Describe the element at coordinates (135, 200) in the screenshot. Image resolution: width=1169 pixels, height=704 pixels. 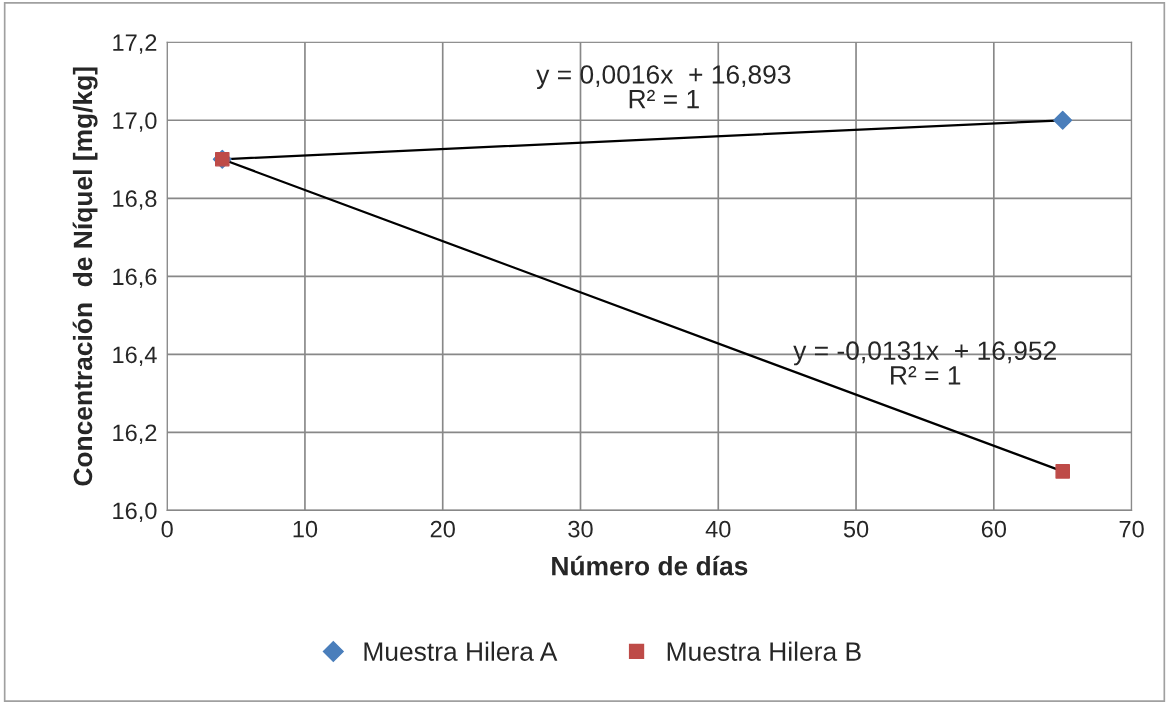
I see `y-tick-label: 16,8` at that location.